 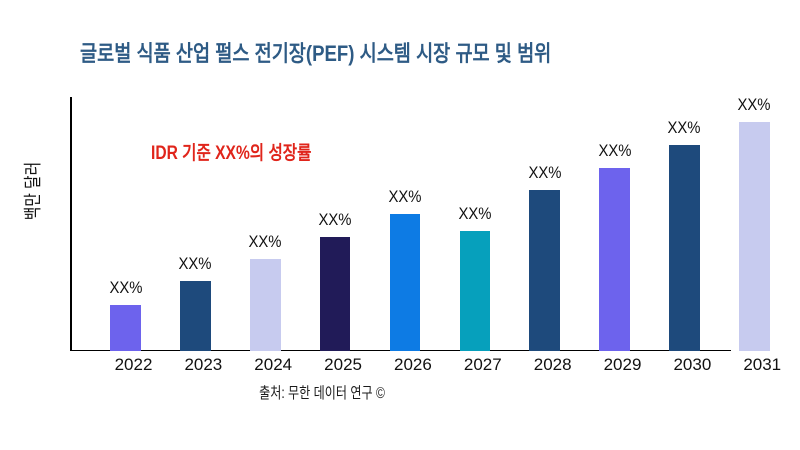 I want to click on x-tick-label-2023: 2023, so click(x=203, y=364).